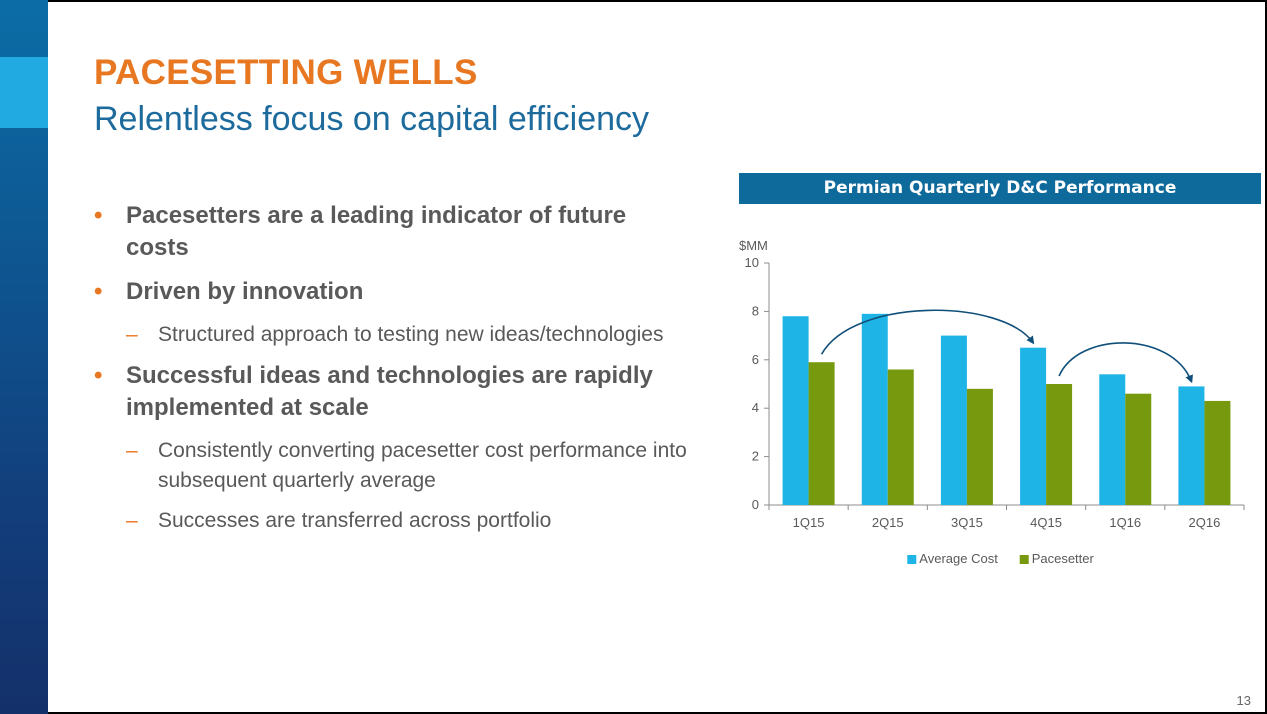 This screenshot has height=714, width=1267. What do you see at coordinates (753, 245) in the screenshot?
I see `y-axis-label: $MM` at bounding box center [753, 245].